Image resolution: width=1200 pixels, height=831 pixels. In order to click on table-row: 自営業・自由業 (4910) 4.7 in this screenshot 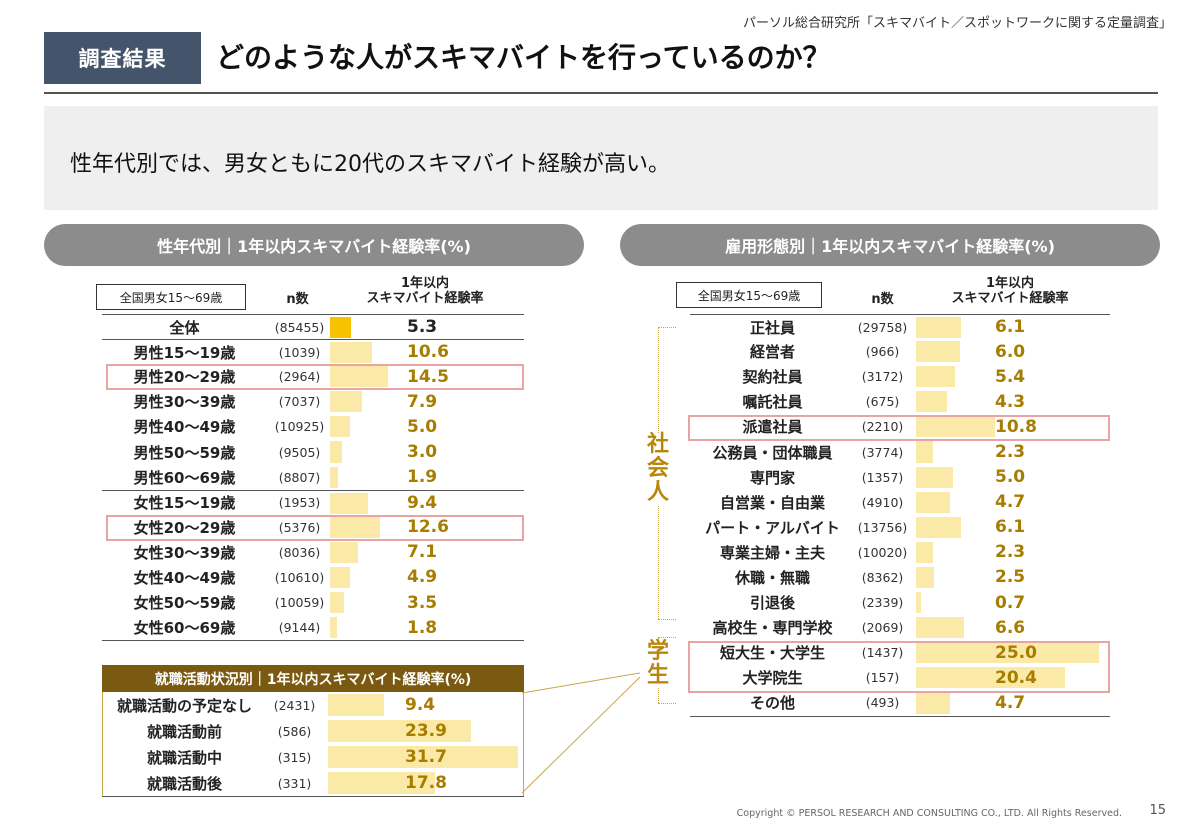, I will do `click(900, 502)`.